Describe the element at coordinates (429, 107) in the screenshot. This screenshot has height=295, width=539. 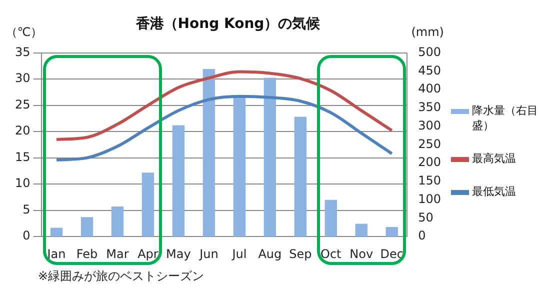
I see `y2-tick-label: 350` at that location.